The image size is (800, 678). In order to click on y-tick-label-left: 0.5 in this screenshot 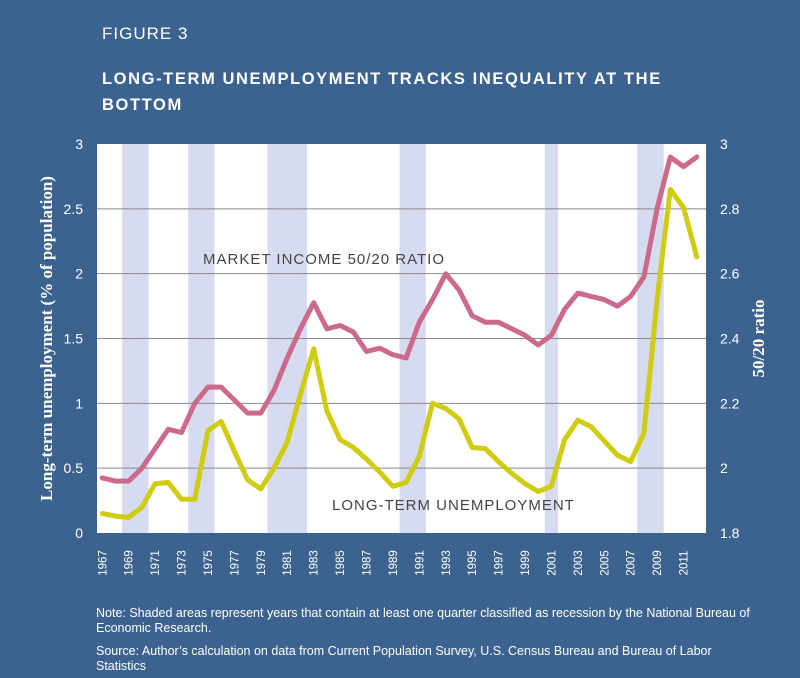, I will do `click(74, 468)`.